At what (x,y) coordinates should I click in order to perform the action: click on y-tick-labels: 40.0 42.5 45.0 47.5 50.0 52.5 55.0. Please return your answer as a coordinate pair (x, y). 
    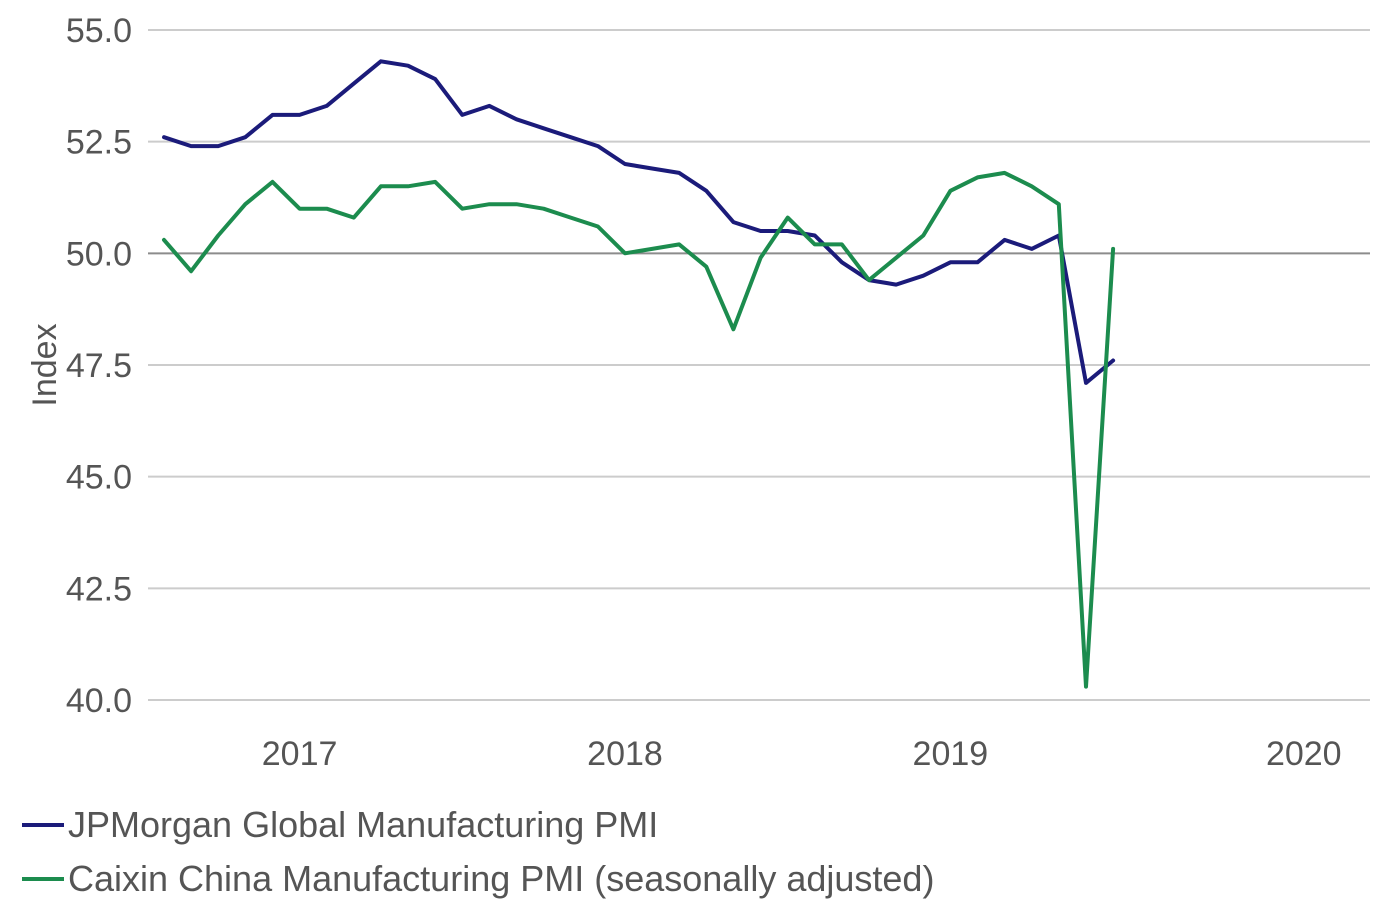
    Looking at the image, I should click on (99, 366).